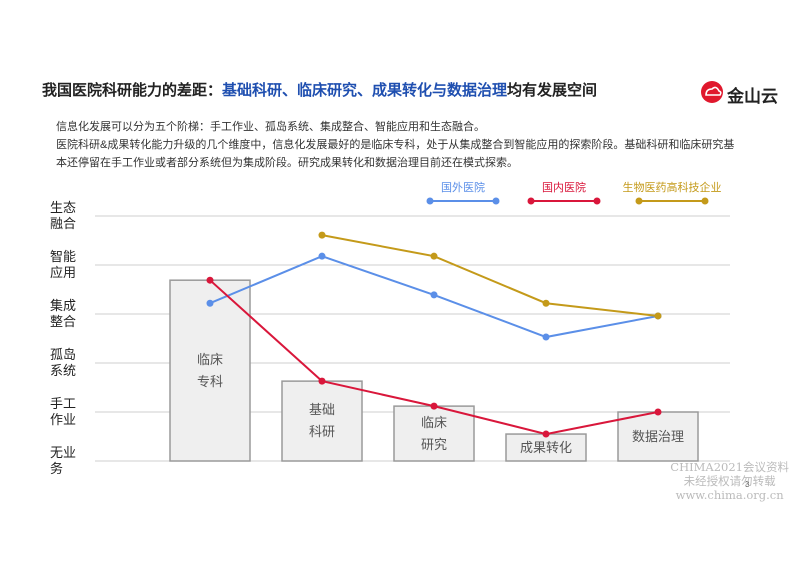 The image size is (793, 561). I want to click on watermark: CHIMA2021会议资料 未经授权请勿转载 www.chima.org.cn, so click(729, 481).